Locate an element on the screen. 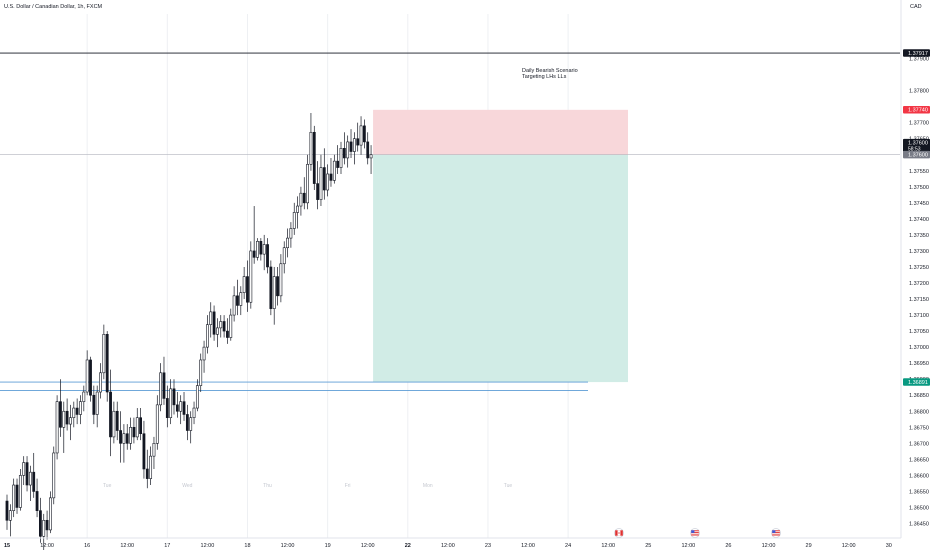  x-tick-label: 24 is located at coordinates (568, 546).